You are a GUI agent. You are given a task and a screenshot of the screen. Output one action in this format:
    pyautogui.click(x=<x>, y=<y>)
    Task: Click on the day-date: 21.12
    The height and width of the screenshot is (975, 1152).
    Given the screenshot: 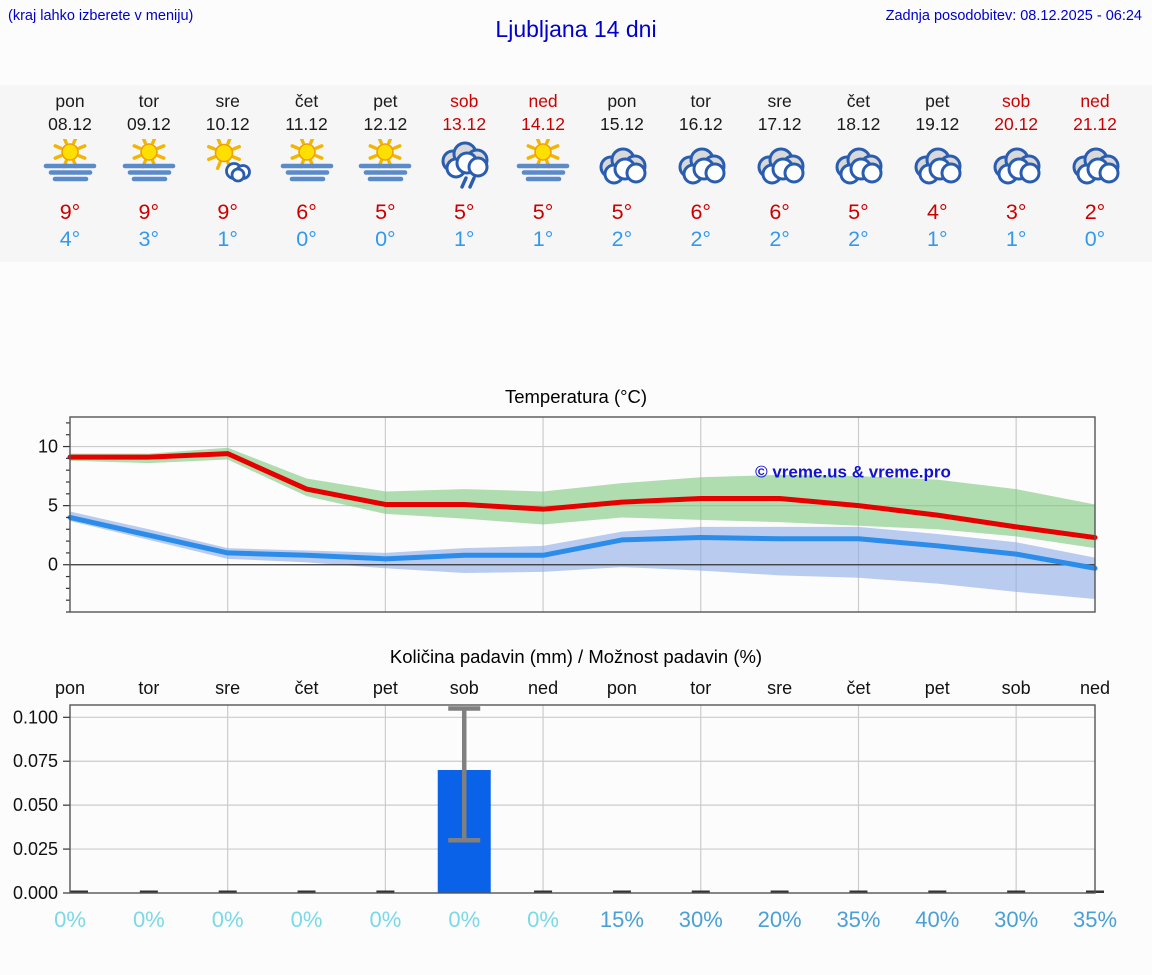 What is the action you would take?
    pyautogui.click(x=1095, y=124)
    